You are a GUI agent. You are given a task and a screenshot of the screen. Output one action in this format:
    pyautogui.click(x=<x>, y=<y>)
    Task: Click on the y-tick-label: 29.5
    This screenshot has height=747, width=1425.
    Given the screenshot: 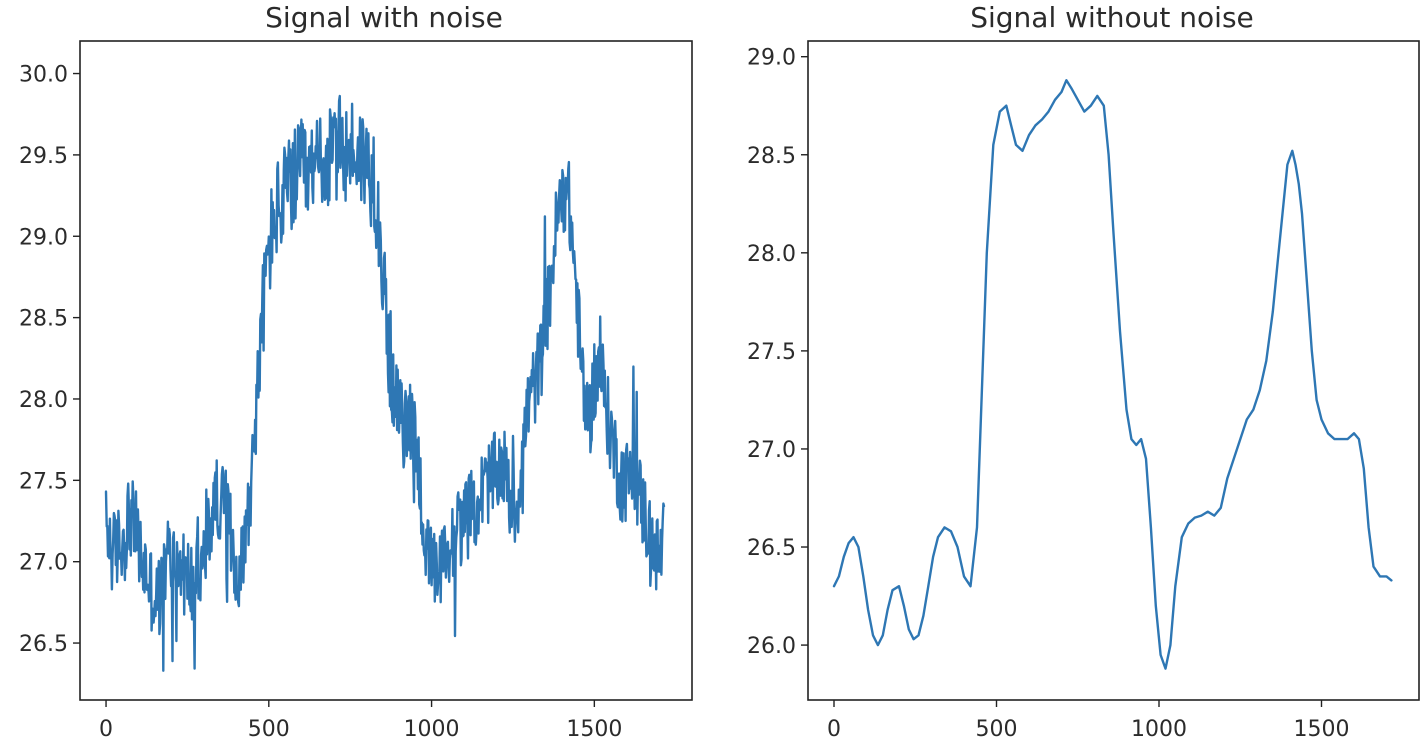 What is the action you would take?
    pyautogui.click(x=43, y=156)
    